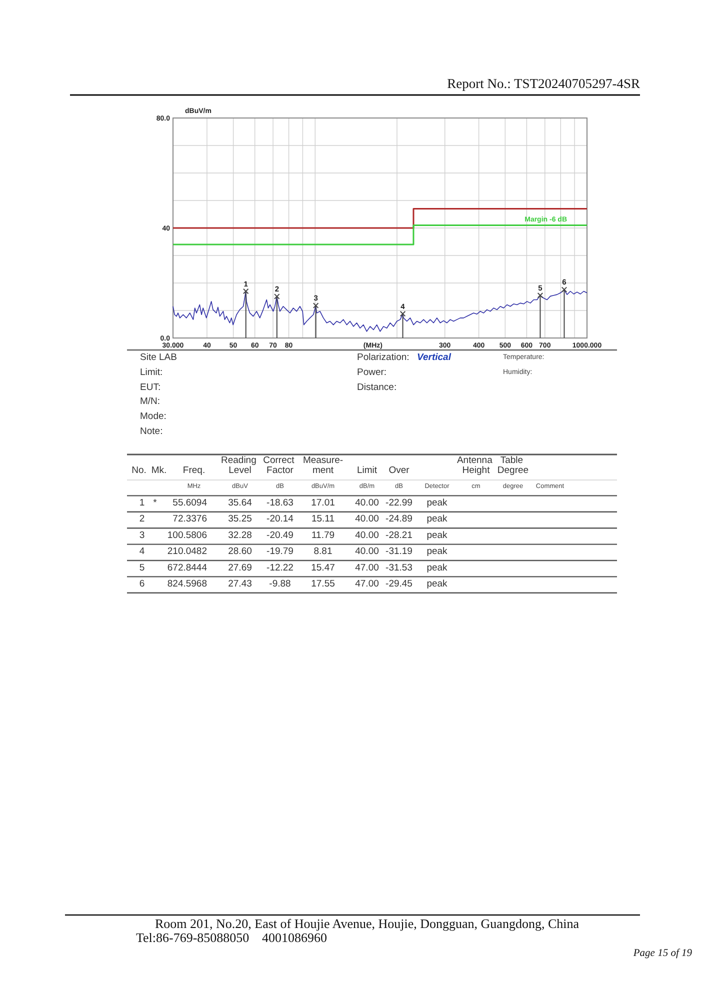  Describe the element at coordinates (159, 470) in the screenshot. I see `text: Mk.` at that location.